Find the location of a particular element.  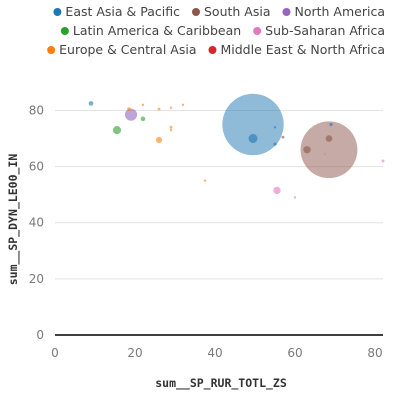

x-tick-label-3: 60 is located at coordinates (294, 353).